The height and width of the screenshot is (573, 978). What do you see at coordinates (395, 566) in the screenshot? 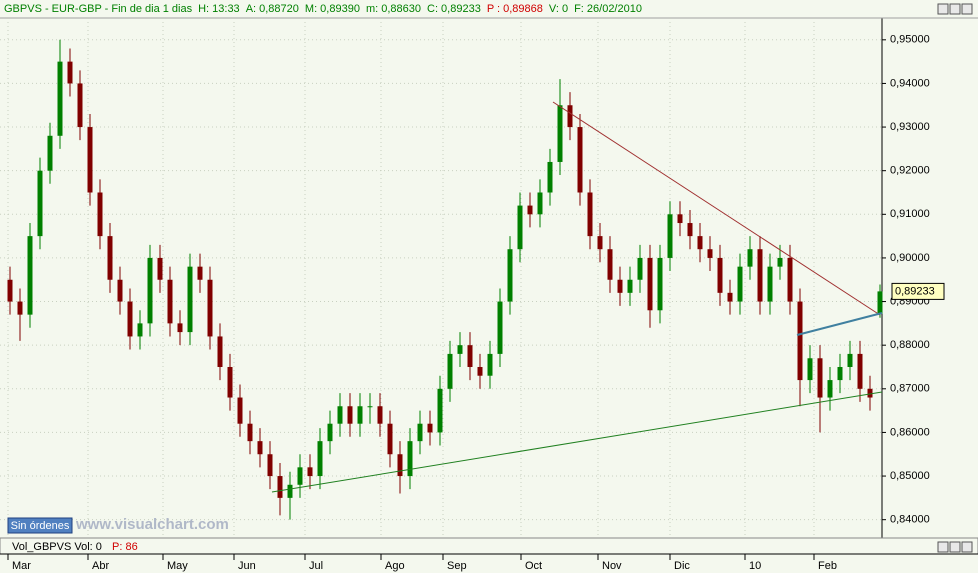
I see `x-tick-label: Ago` at bounding box center [395, 566].